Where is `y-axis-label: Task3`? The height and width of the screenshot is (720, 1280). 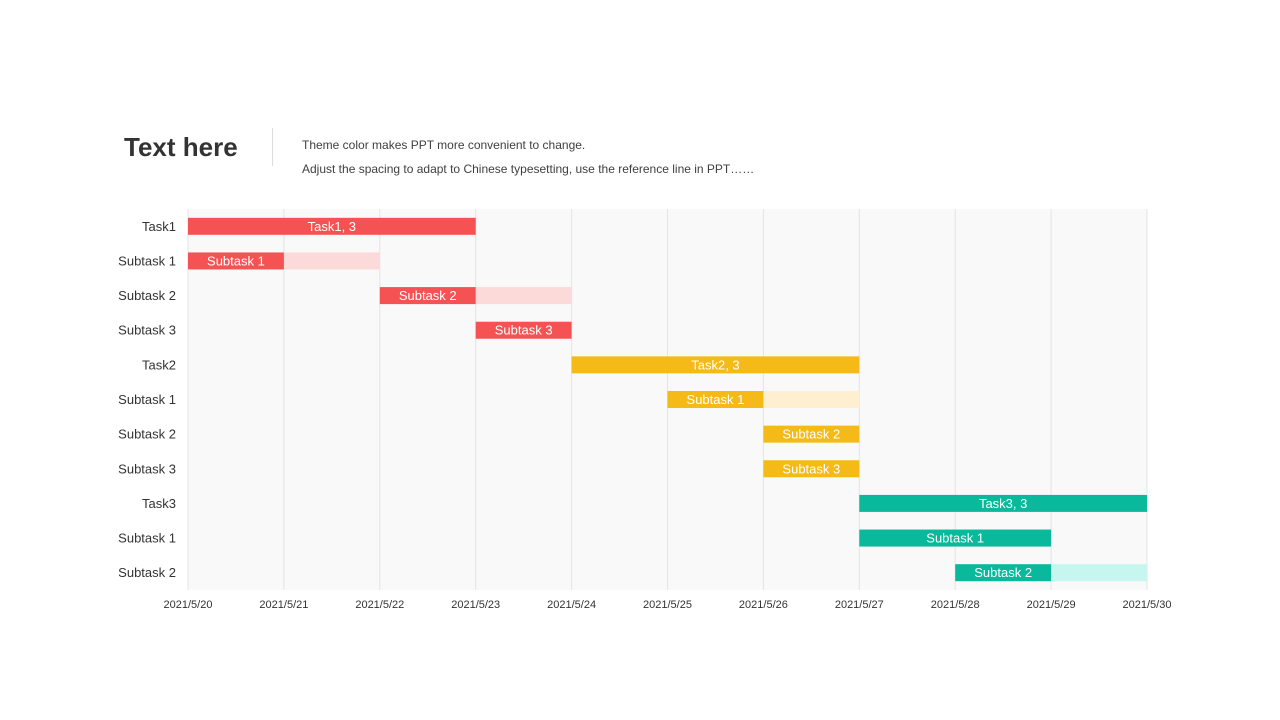
y-axis-label: Task3 is located at coordinates (159, 503).